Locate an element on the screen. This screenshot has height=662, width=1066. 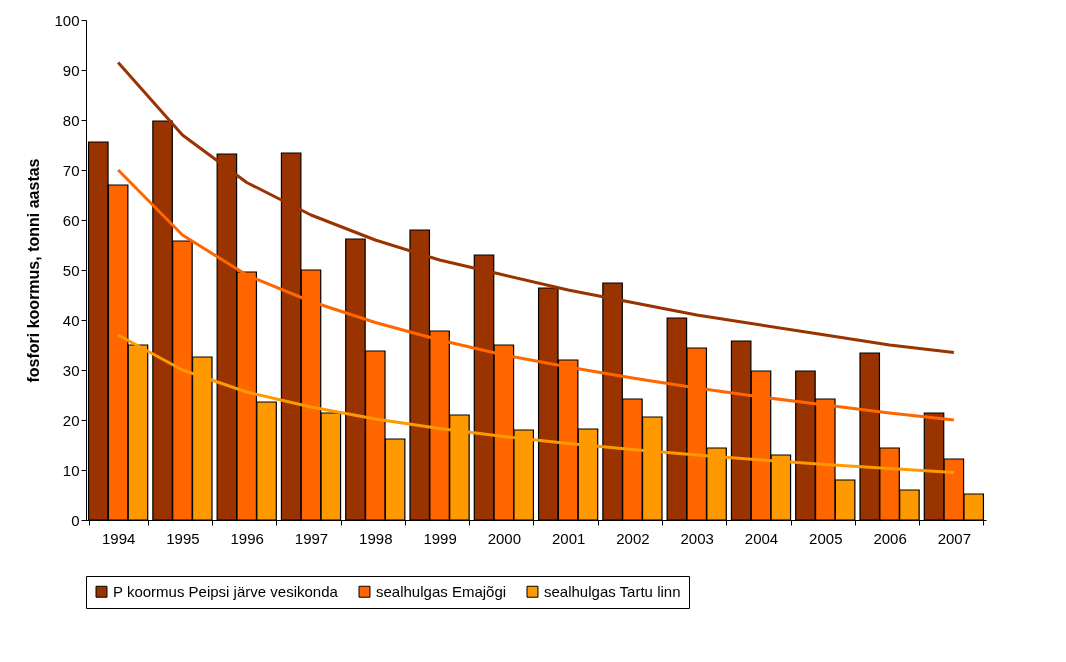
y-tick-label: 20 is located at coordinates (71, 420).